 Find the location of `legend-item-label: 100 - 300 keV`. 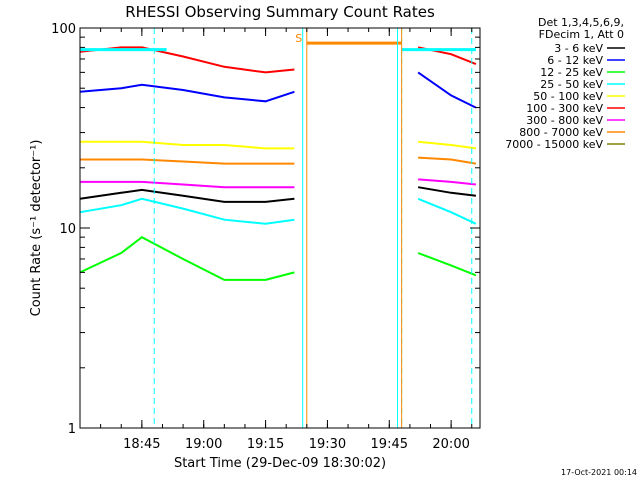

legend-item-label: 100 - 300 keV is located at coordinates (564, 108).